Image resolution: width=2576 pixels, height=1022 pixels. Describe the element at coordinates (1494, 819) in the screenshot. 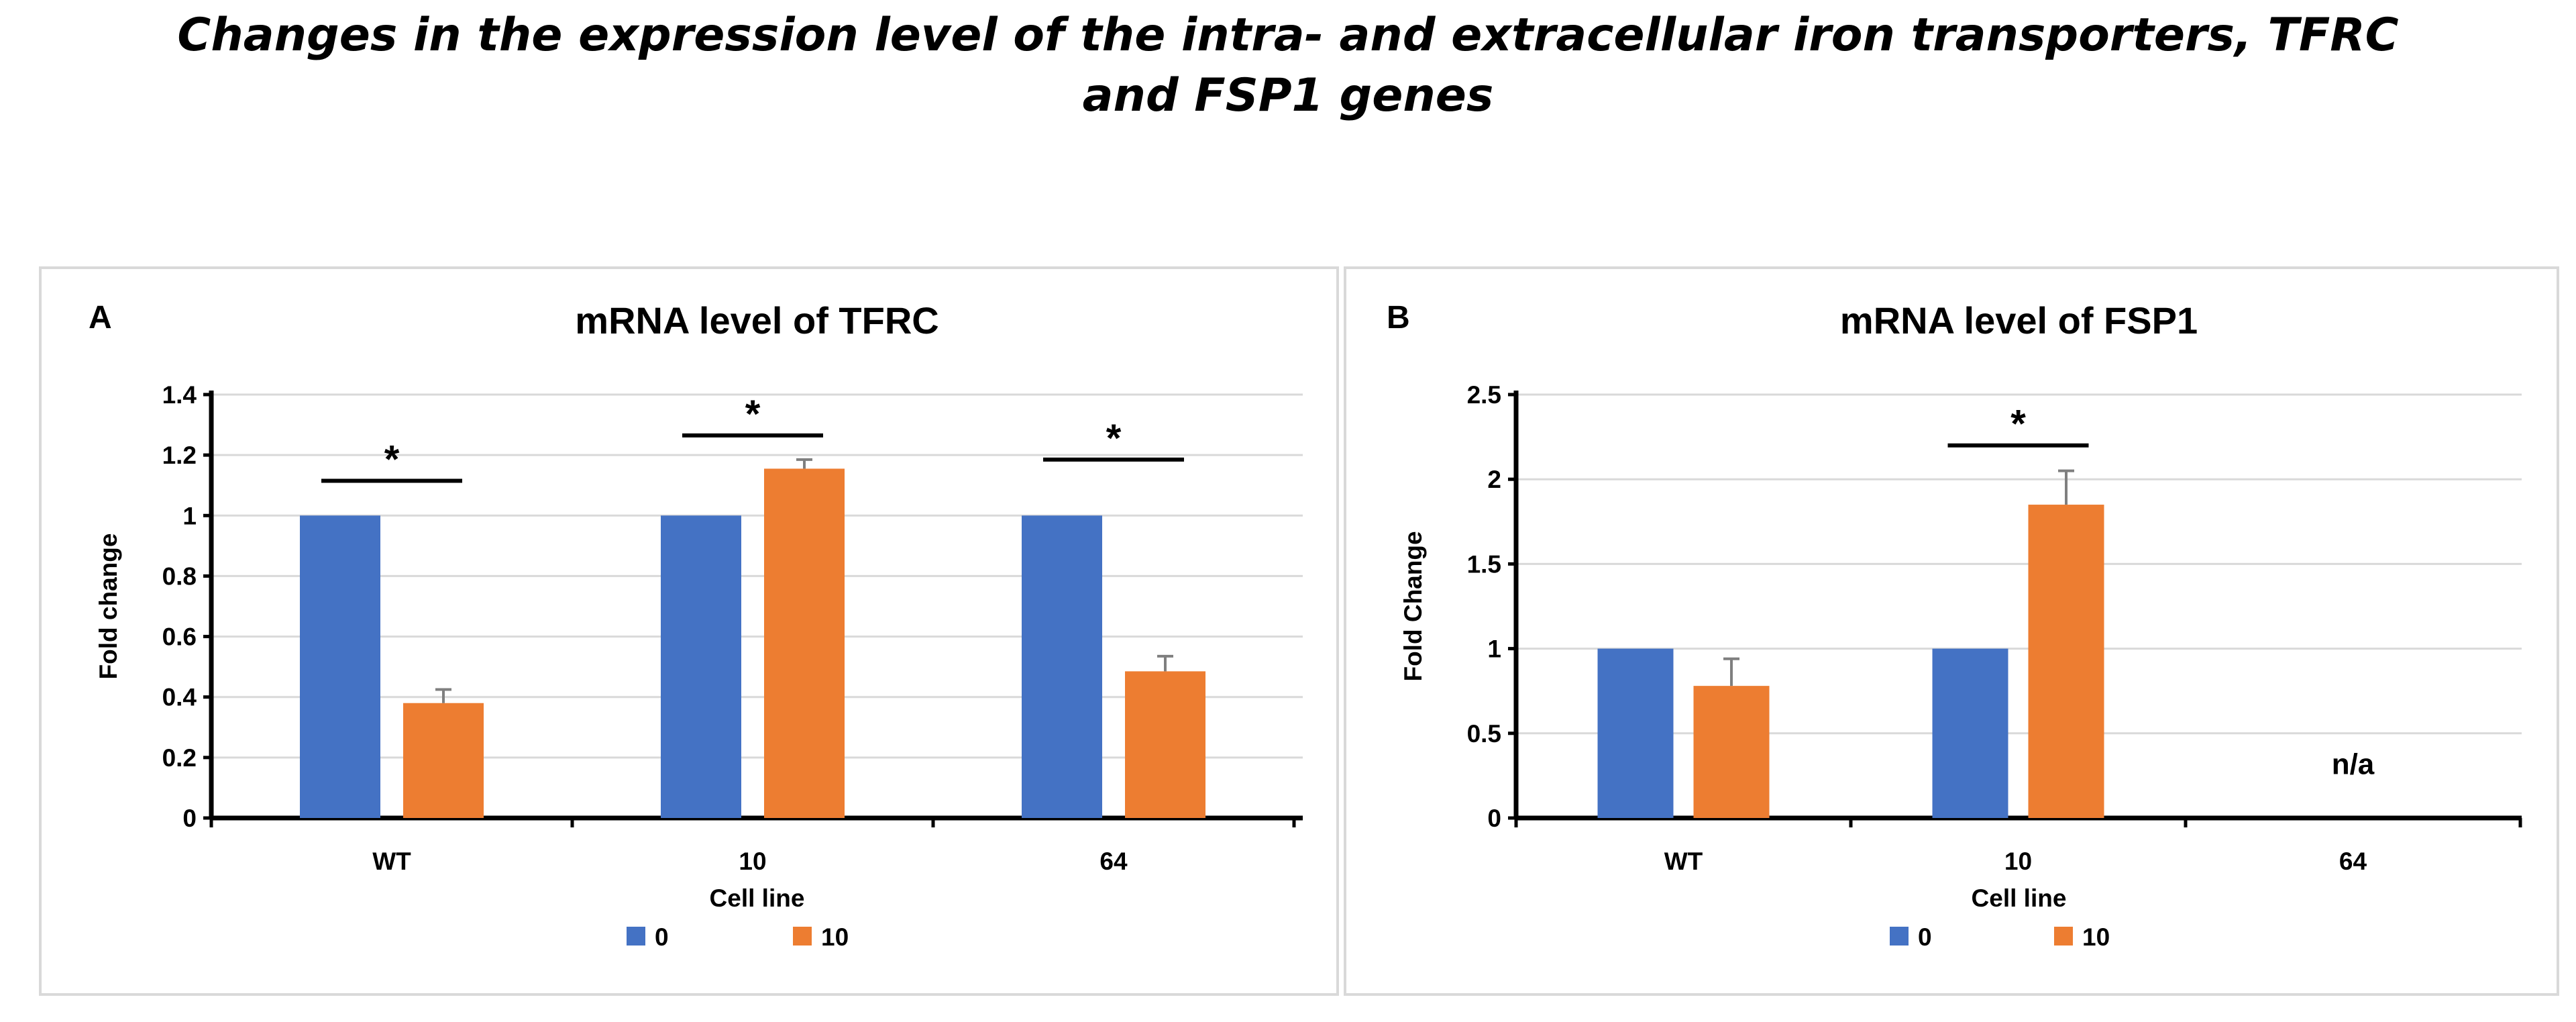

I see `y-tick-label-b-0: 0` at that location.